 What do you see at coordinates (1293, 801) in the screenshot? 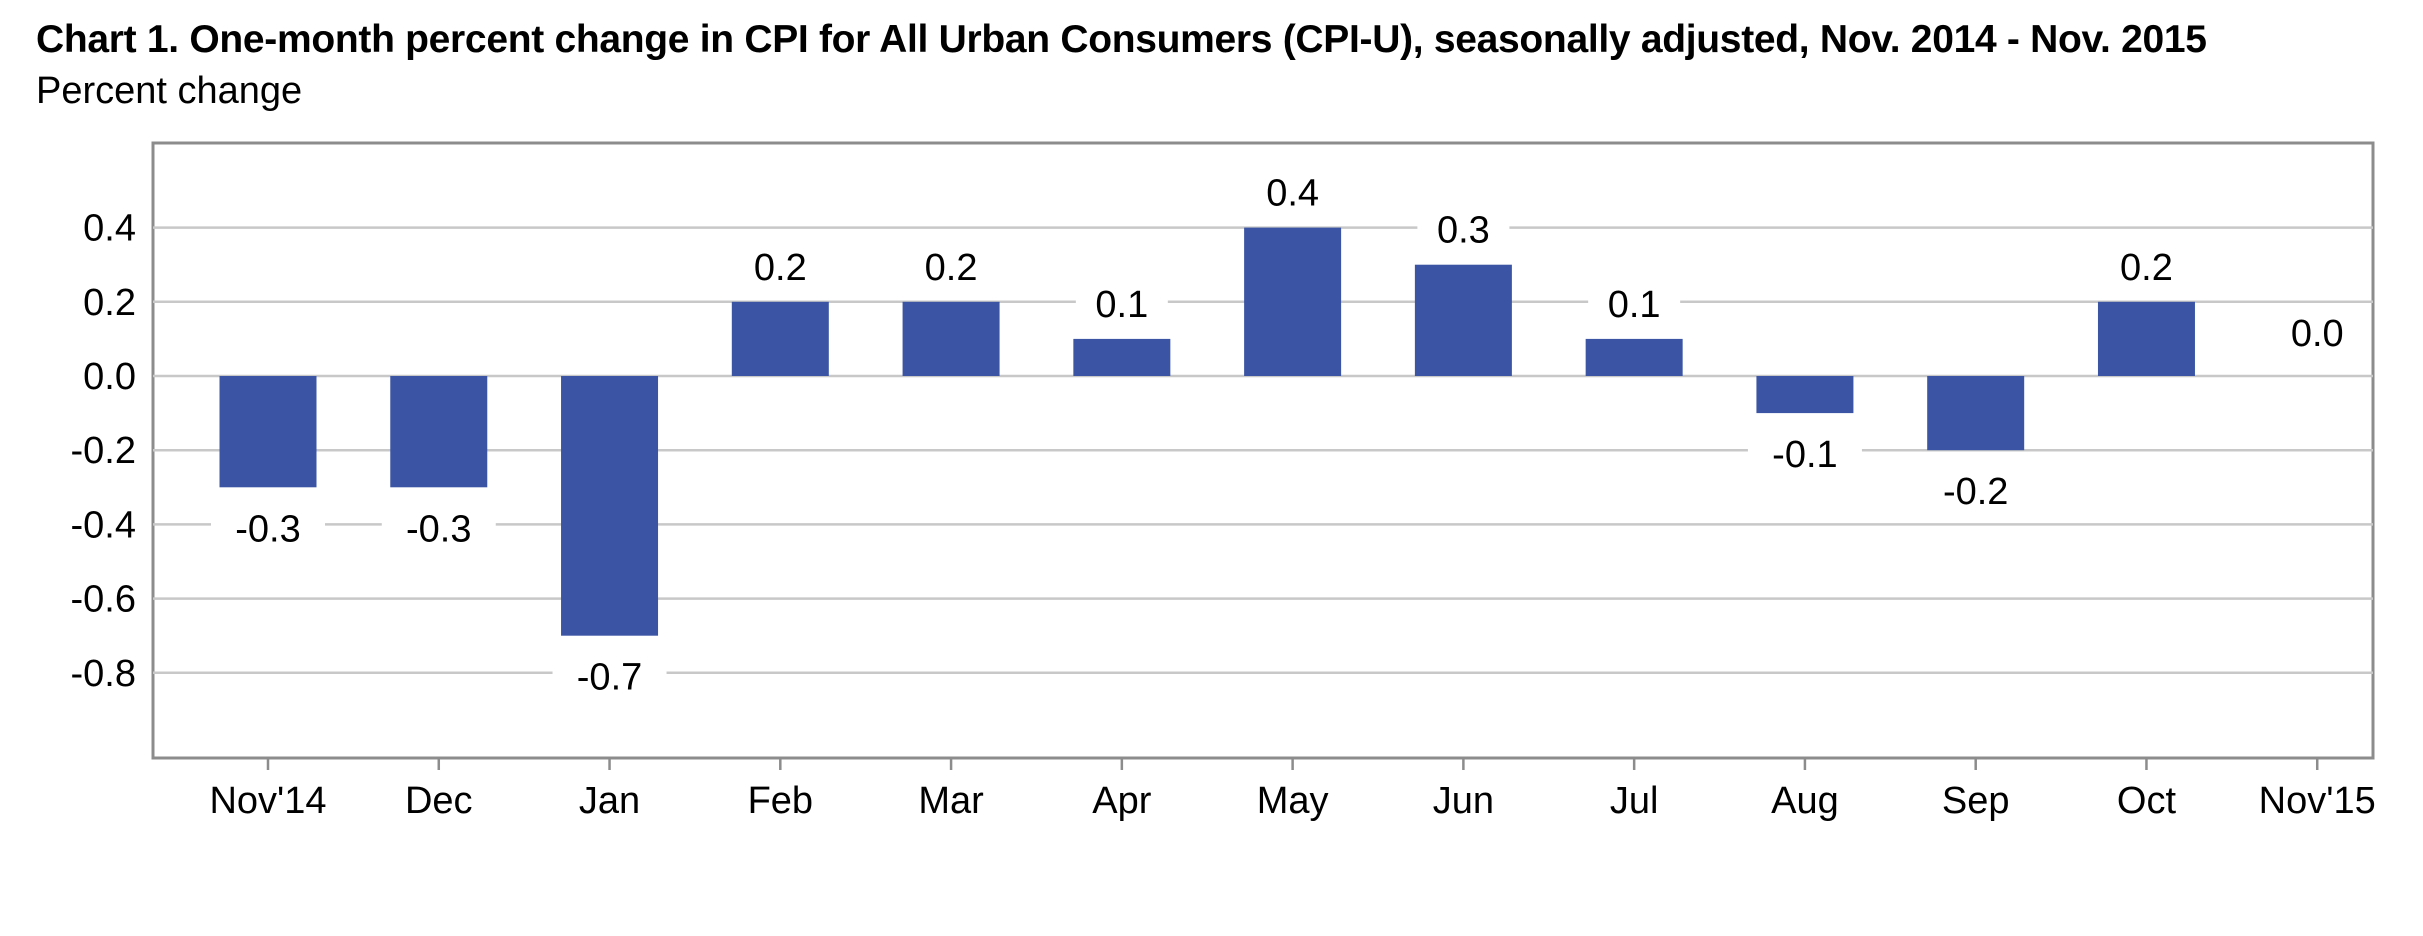
I see `x-tick-label: May` at bounding box center [1293, 801].